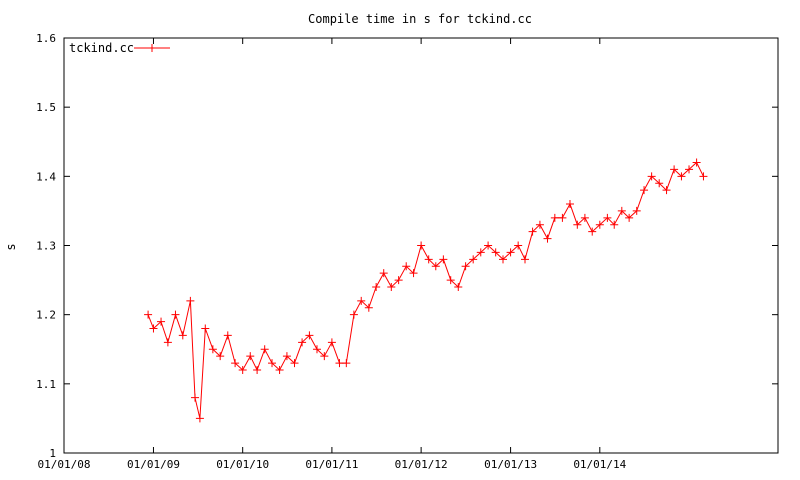 The width and height of the screenshot is (800, 480). Describe the element at coordinates (242, 464) in the screenshot. I see `x-tick-label: 01/01/10` at that location.